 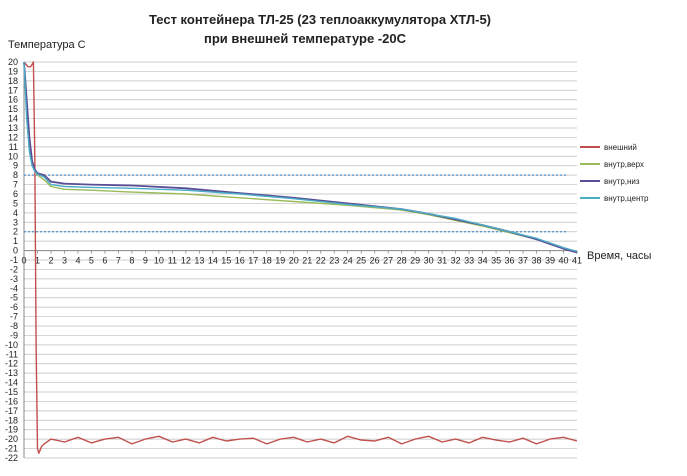 What do you see at coordinates (564, 261) in the screenshot?
I see `x-tick-label: 40` at bounding box center [564, 261].